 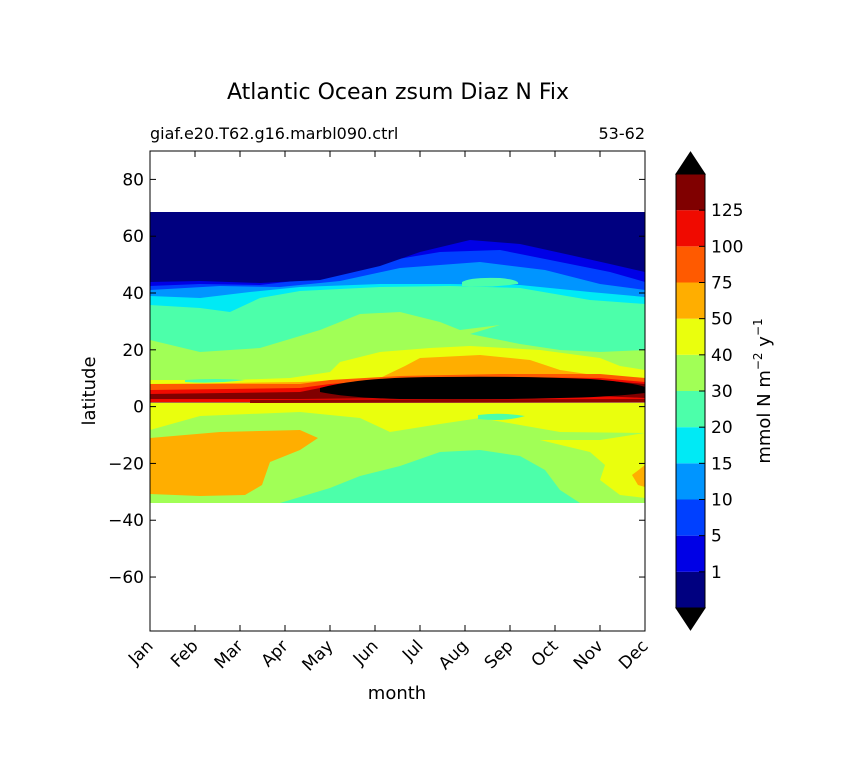 What do you see at coordinates (758, 327) in the screenshot?
I see `colorbar-label-exp2: −1` at bounding box center [758, 327].